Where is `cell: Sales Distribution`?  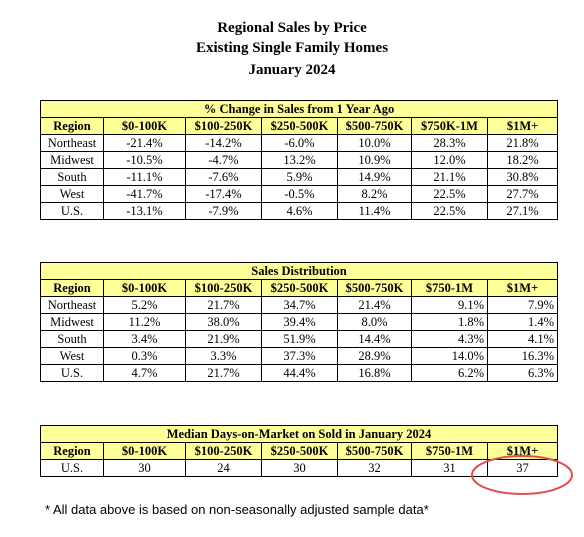 cell: Sales Distribution is located at coordinates (299, 271).